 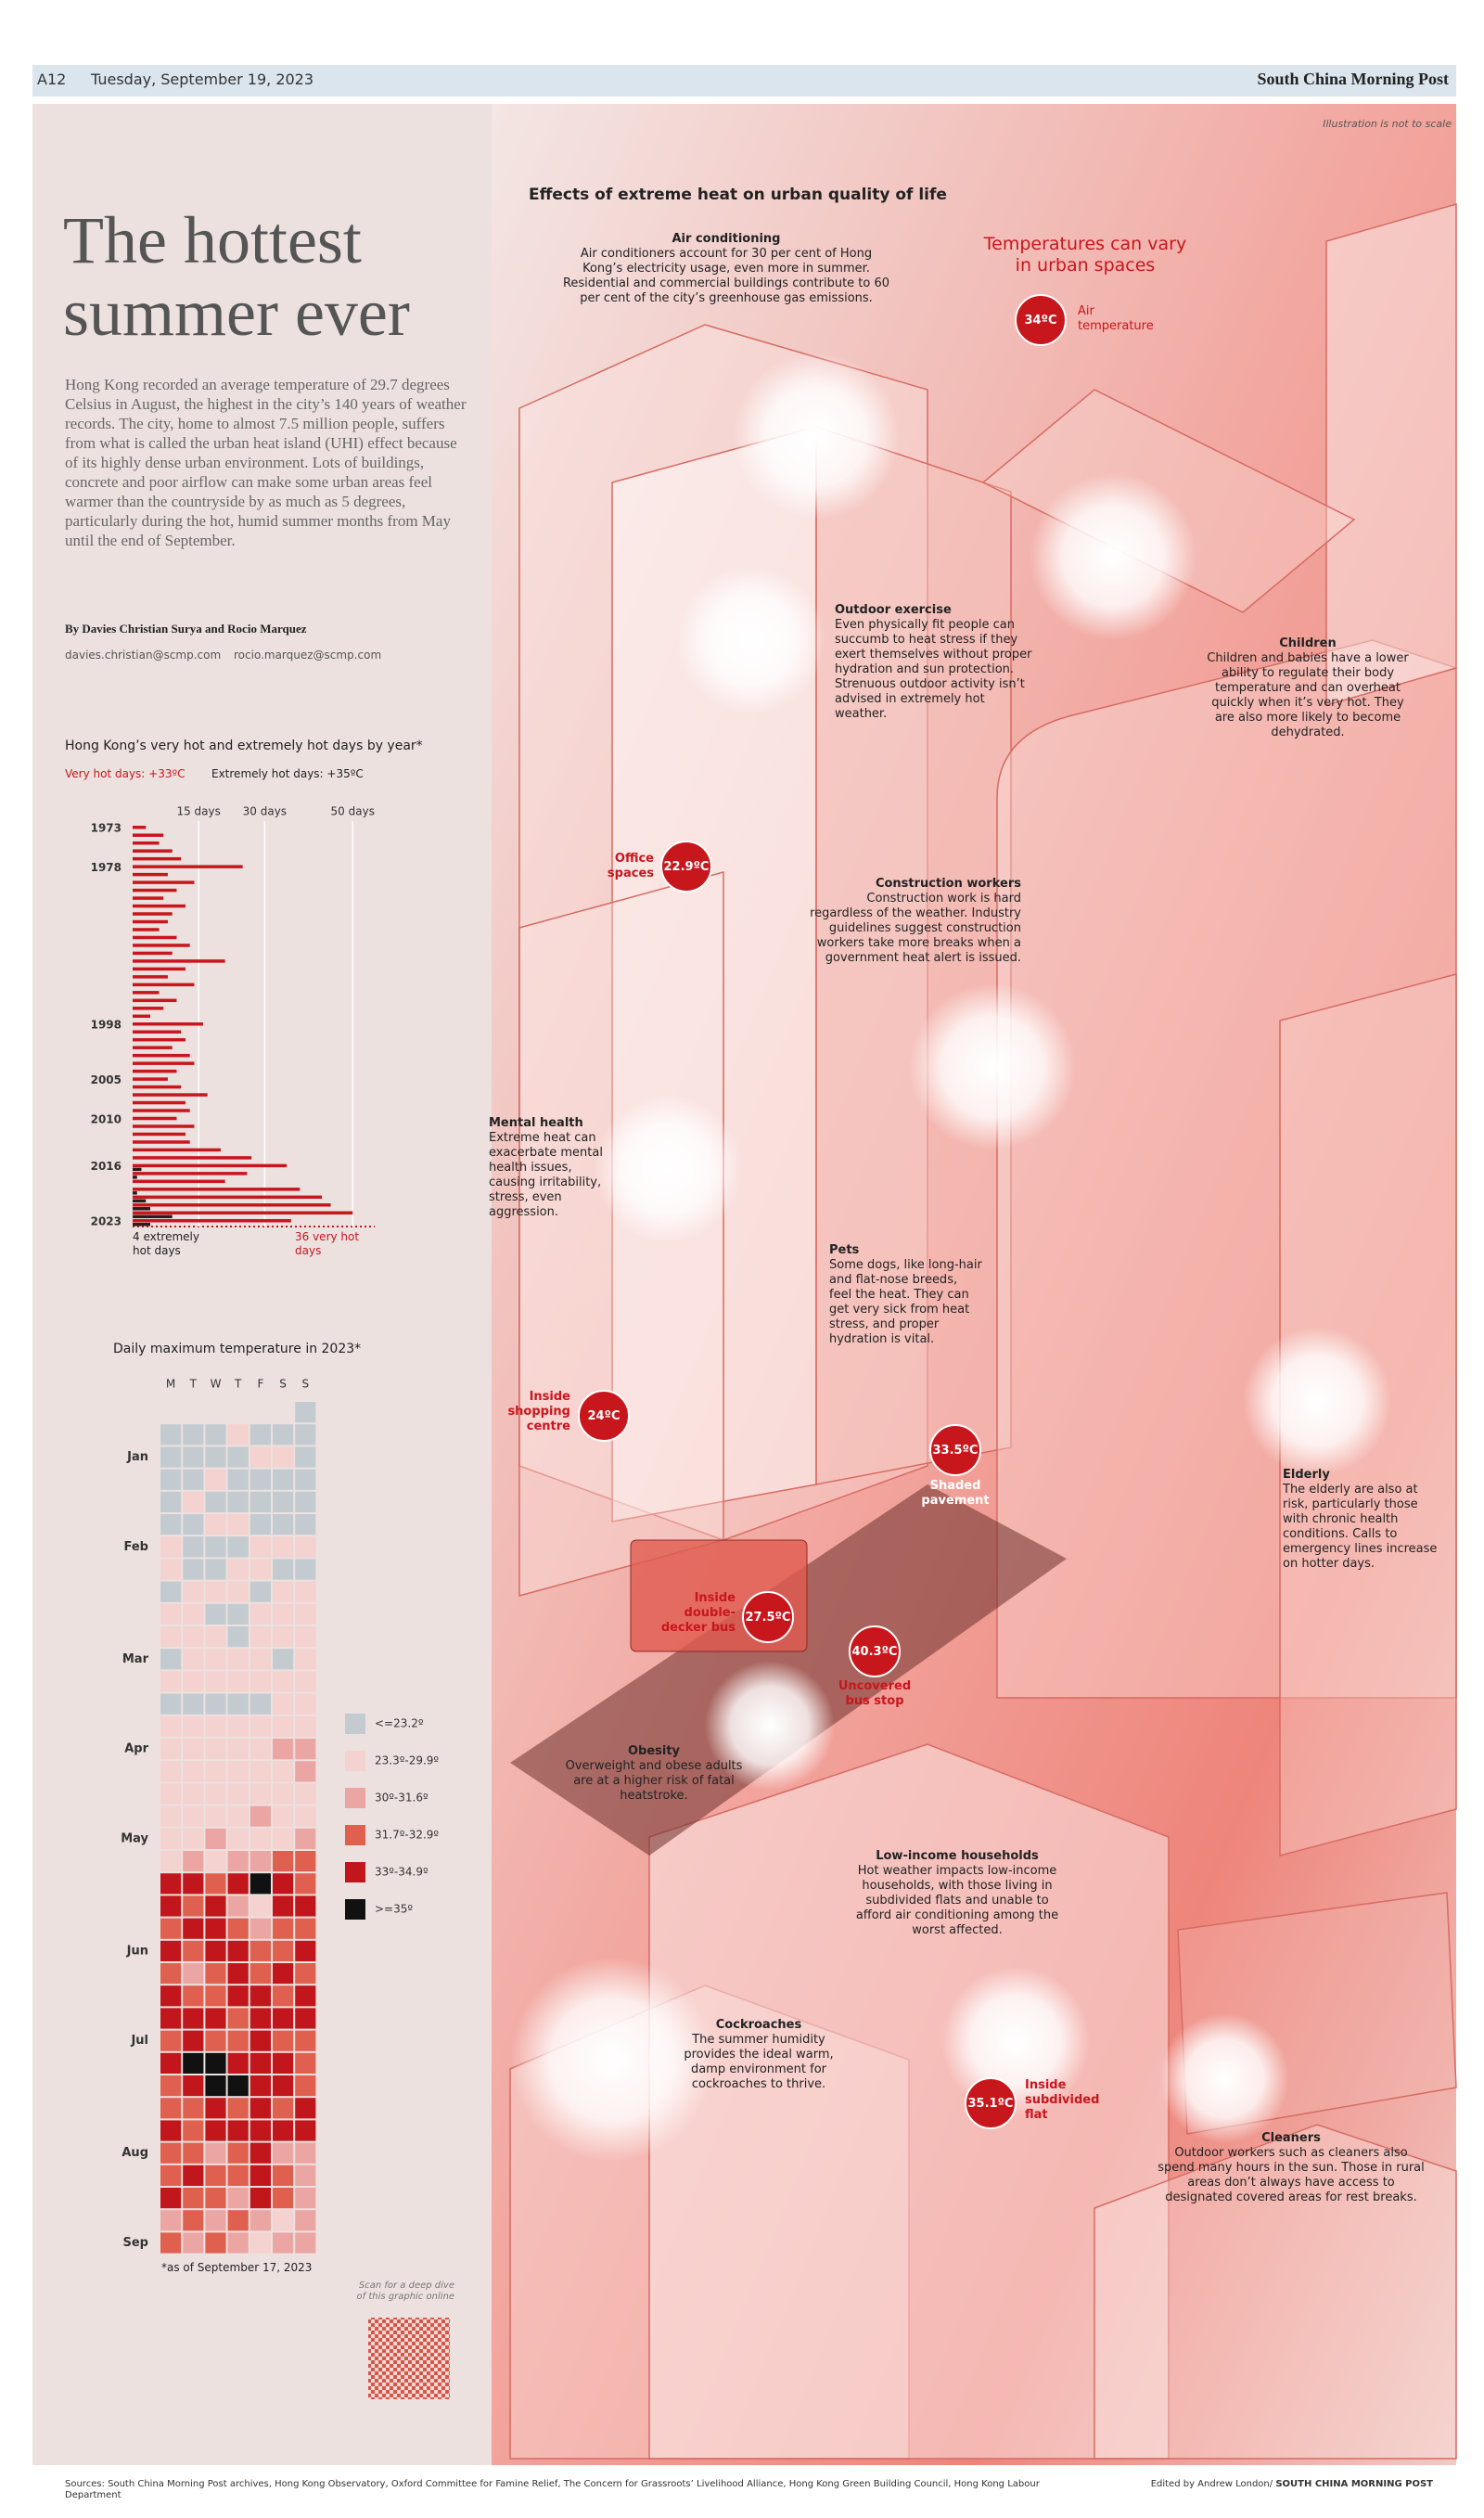 I want to click on y-tick-label: 2010, so click(x=106, y=1118).